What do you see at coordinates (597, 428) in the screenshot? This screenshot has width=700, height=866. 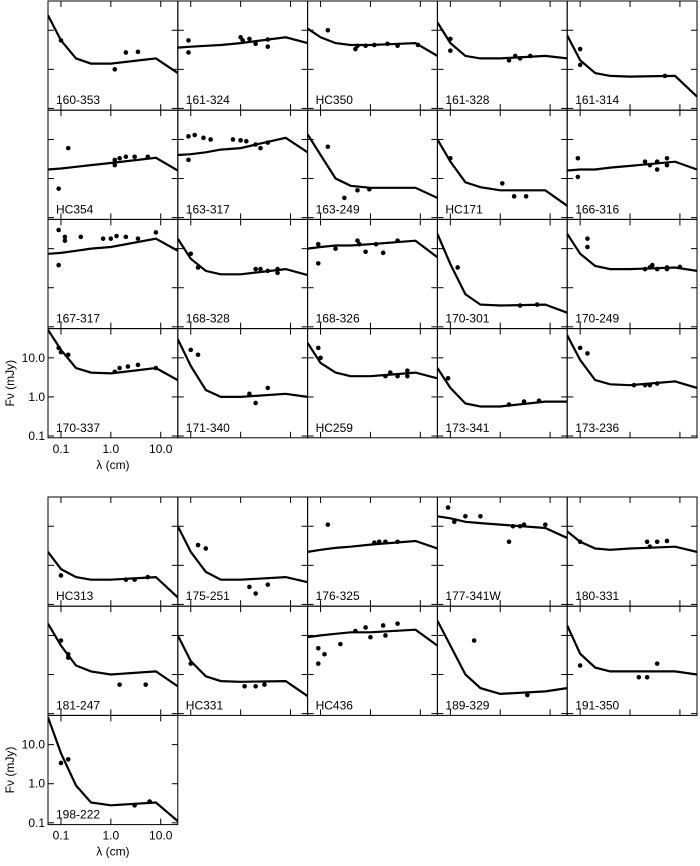 I see `panel-label: 173-236` at bounding box center [597, 428].